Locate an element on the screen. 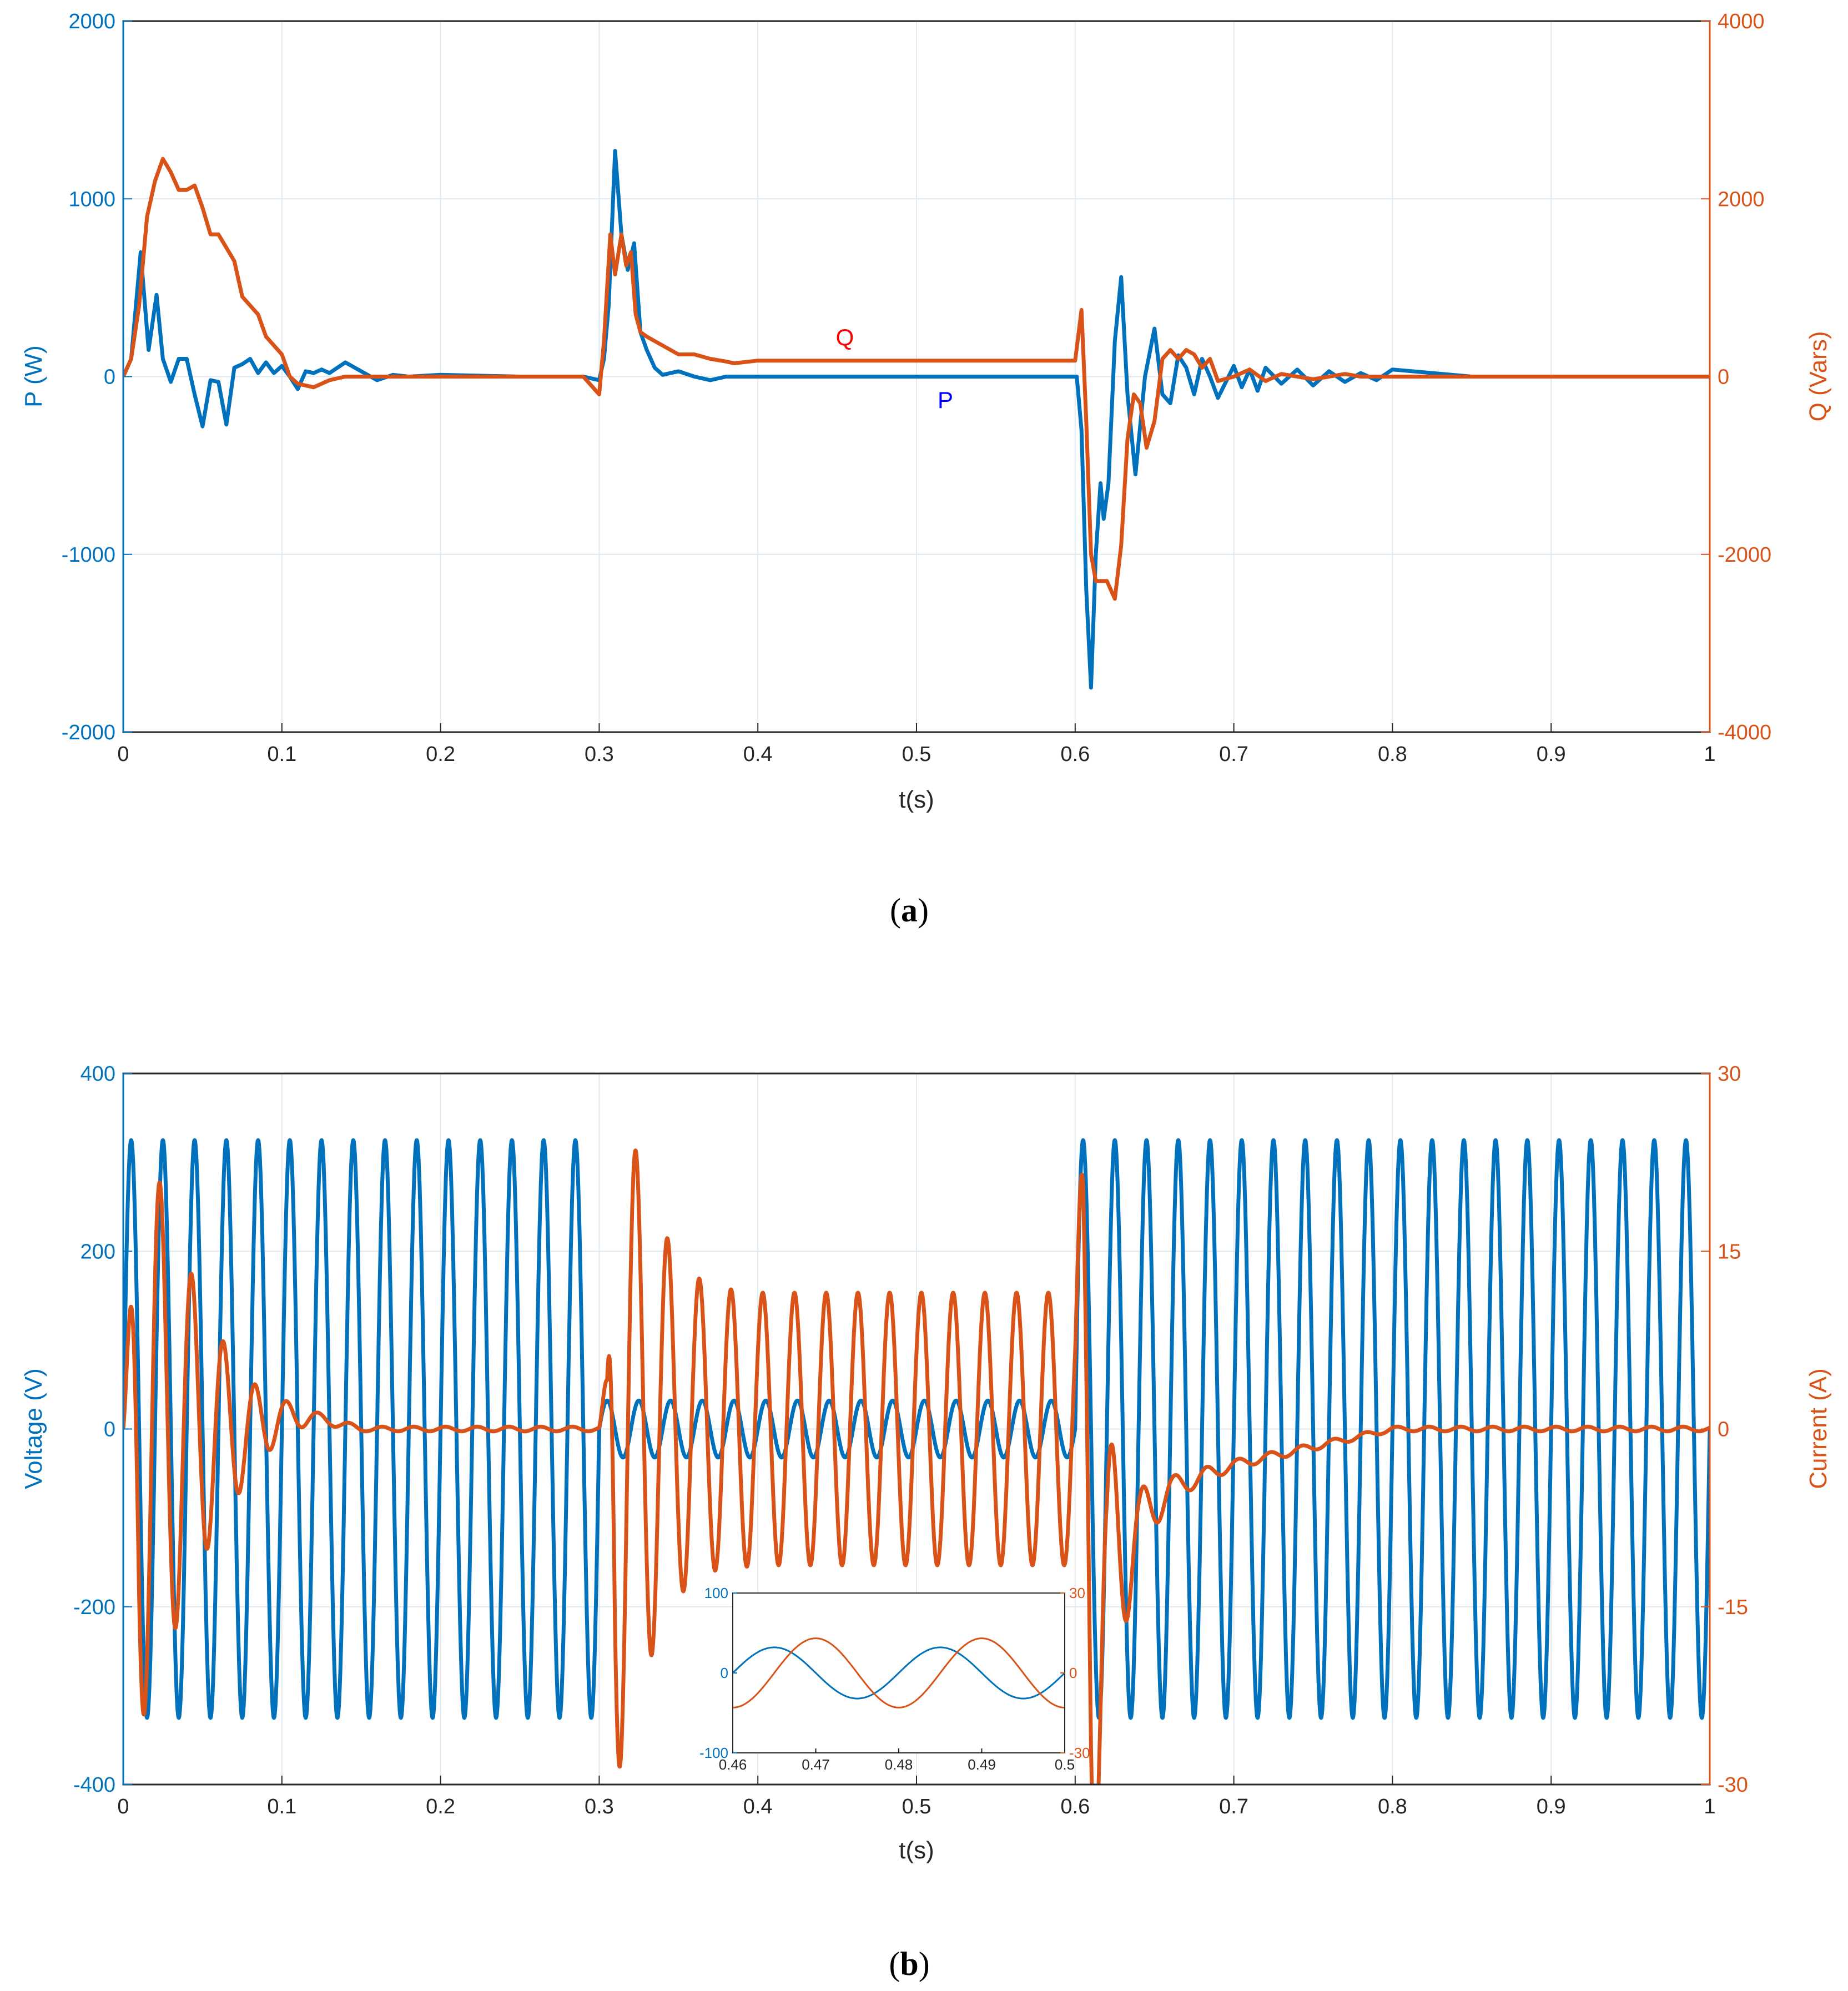  inset-x-tick-label: 0.5 is located at coordinates (1065, 1765).